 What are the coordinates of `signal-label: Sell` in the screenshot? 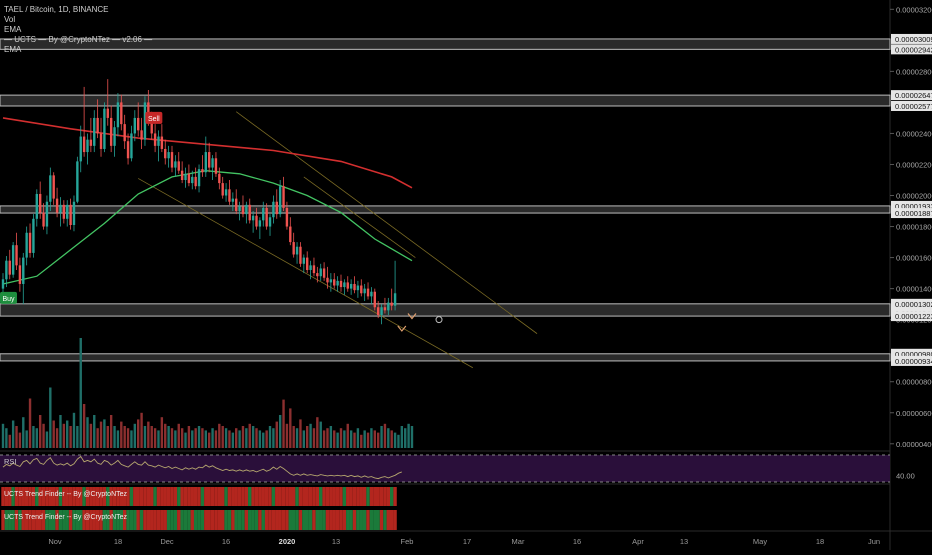 It's located at (154, 119).